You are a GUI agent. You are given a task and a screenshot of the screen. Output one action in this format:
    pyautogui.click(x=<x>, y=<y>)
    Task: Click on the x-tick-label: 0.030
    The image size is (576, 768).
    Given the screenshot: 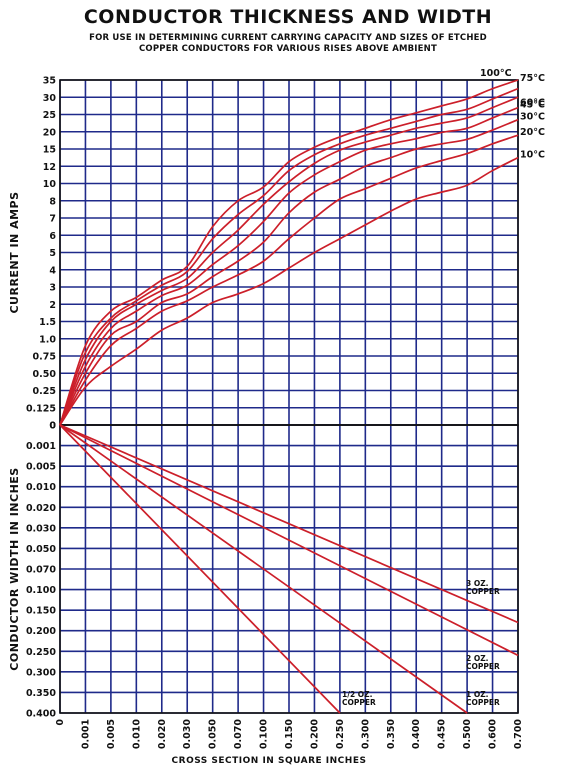 What is the action you would take?
    pyautogui.click(x=187, y=734)
    